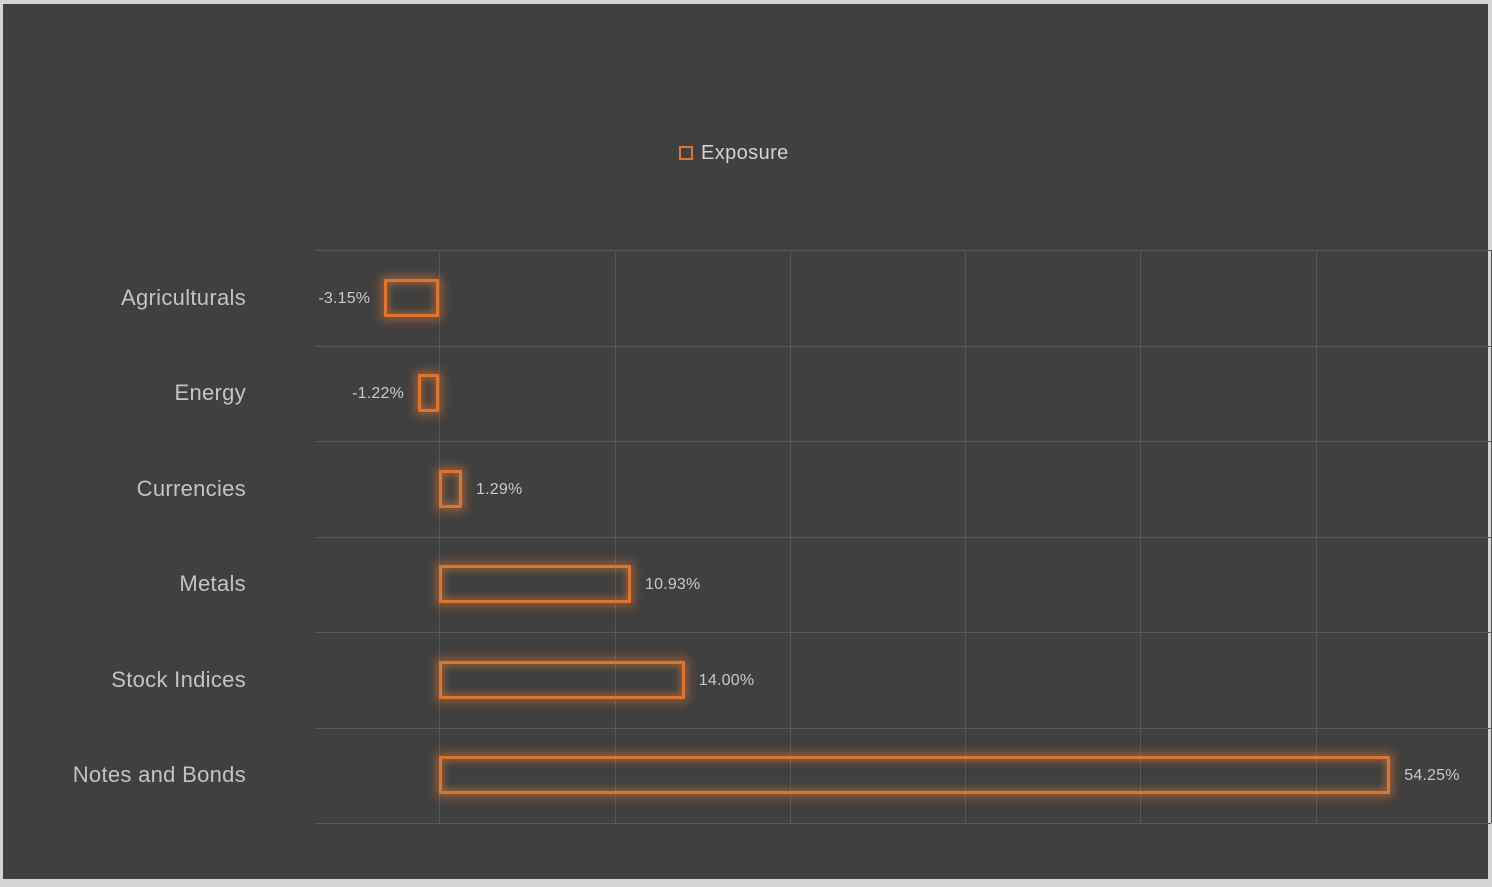 This screenshot has width=1492, height=887. Describe the element at coordinates (451, 488) in the screenshot. I see `bar-currencies` at that location.